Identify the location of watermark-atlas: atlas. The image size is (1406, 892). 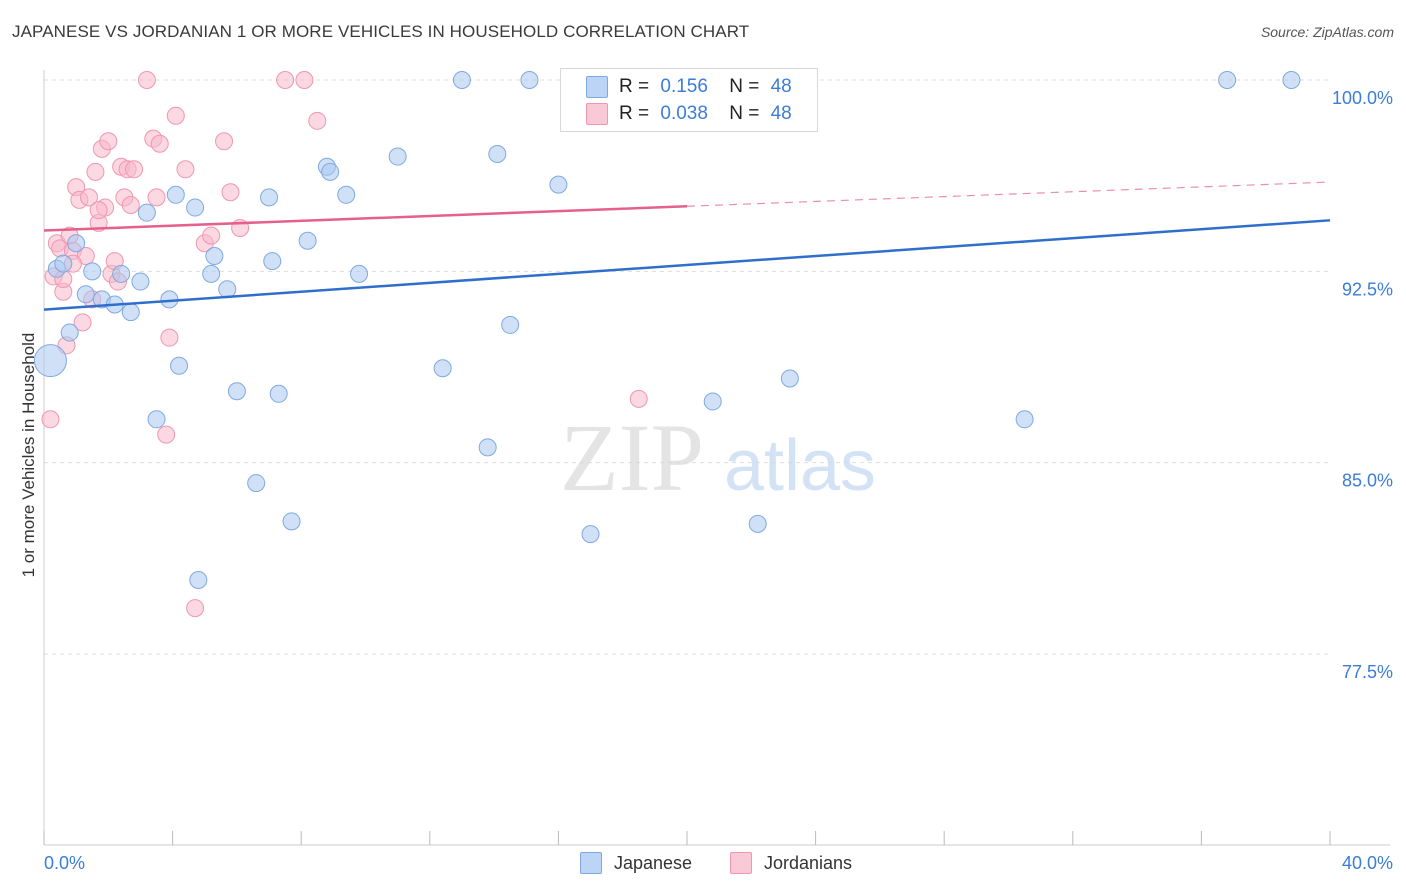
(800, 466).